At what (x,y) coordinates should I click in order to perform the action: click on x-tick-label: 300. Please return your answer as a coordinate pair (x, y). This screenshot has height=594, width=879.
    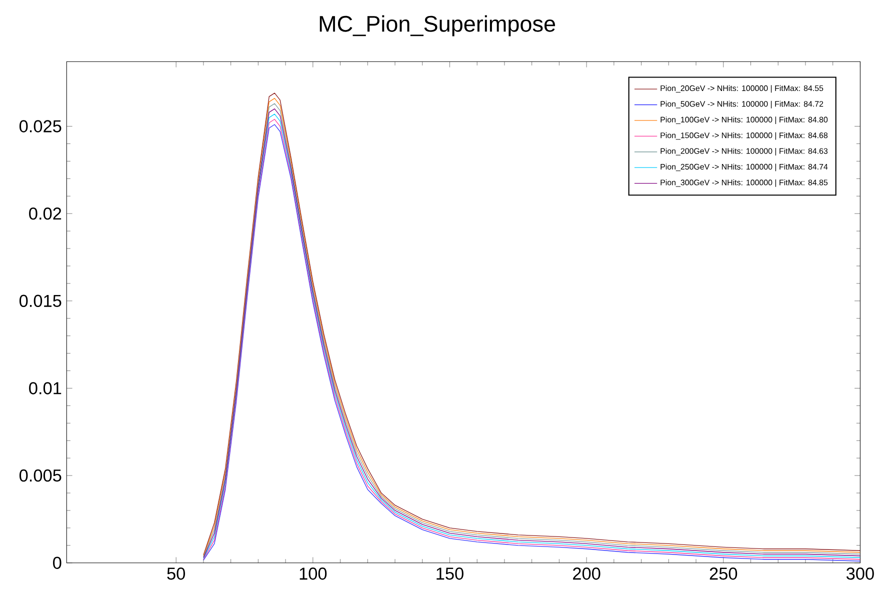
    Looking at the image, I should click on (860, 574).